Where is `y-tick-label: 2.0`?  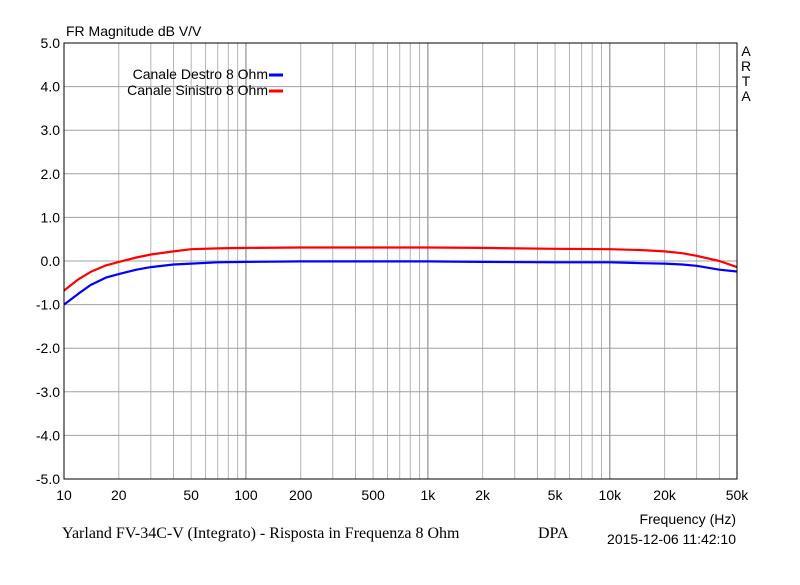 y-tick-label: 2.0 is located at coordinates (51, 174).